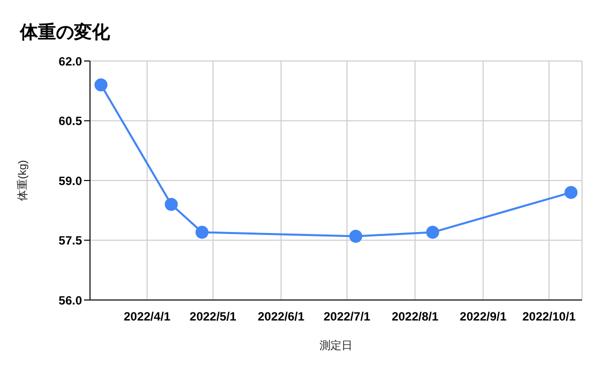 The height and width of the screenshot is (371, 600). I want to click on y-tick-label: 57.5, so click(70, 241).